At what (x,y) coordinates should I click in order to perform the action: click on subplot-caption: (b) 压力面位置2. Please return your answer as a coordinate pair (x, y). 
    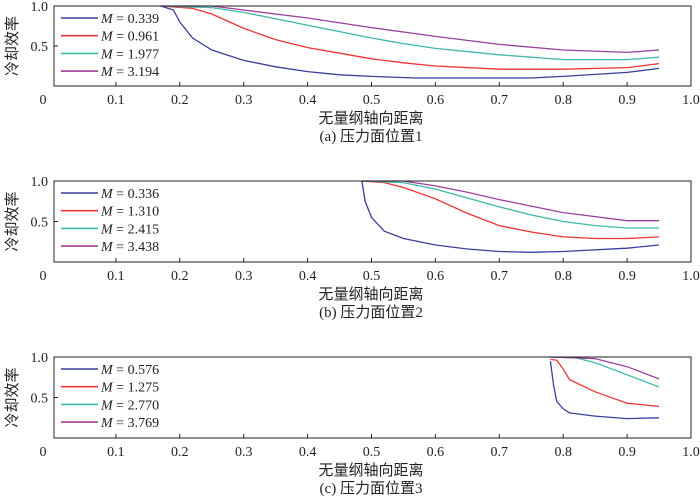
    Looking at the image, I should click on (371, 312).